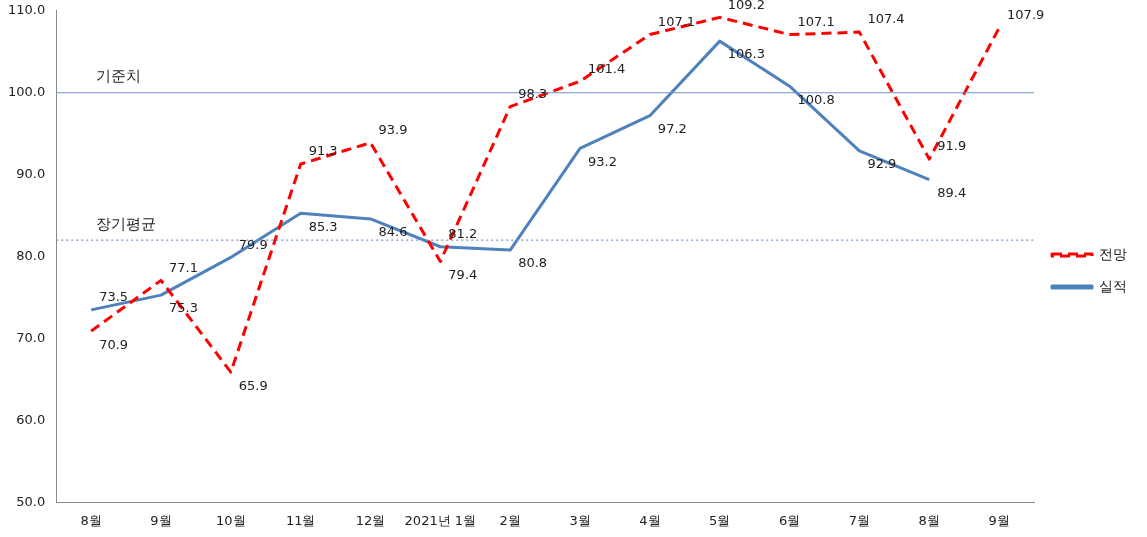  What do you see at coordinates (31, 337) in the screenshot?
I see `y-tick-label: 70.0` at bounding box center [31, 337].